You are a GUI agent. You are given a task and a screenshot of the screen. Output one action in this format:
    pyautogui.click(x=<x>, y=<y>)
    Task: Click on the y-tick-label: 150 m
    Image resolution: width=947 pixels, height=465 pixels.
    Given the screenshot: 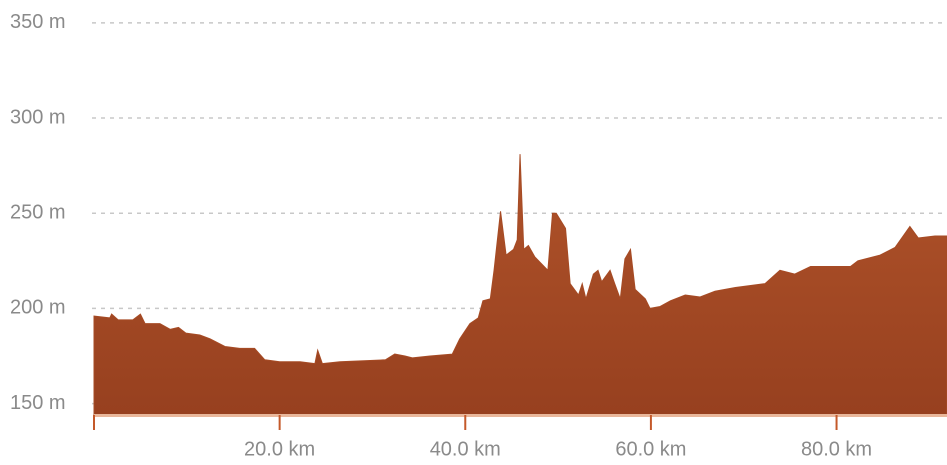 What is the action you would take?
    pyautogui.click(x=38, y=403)
    